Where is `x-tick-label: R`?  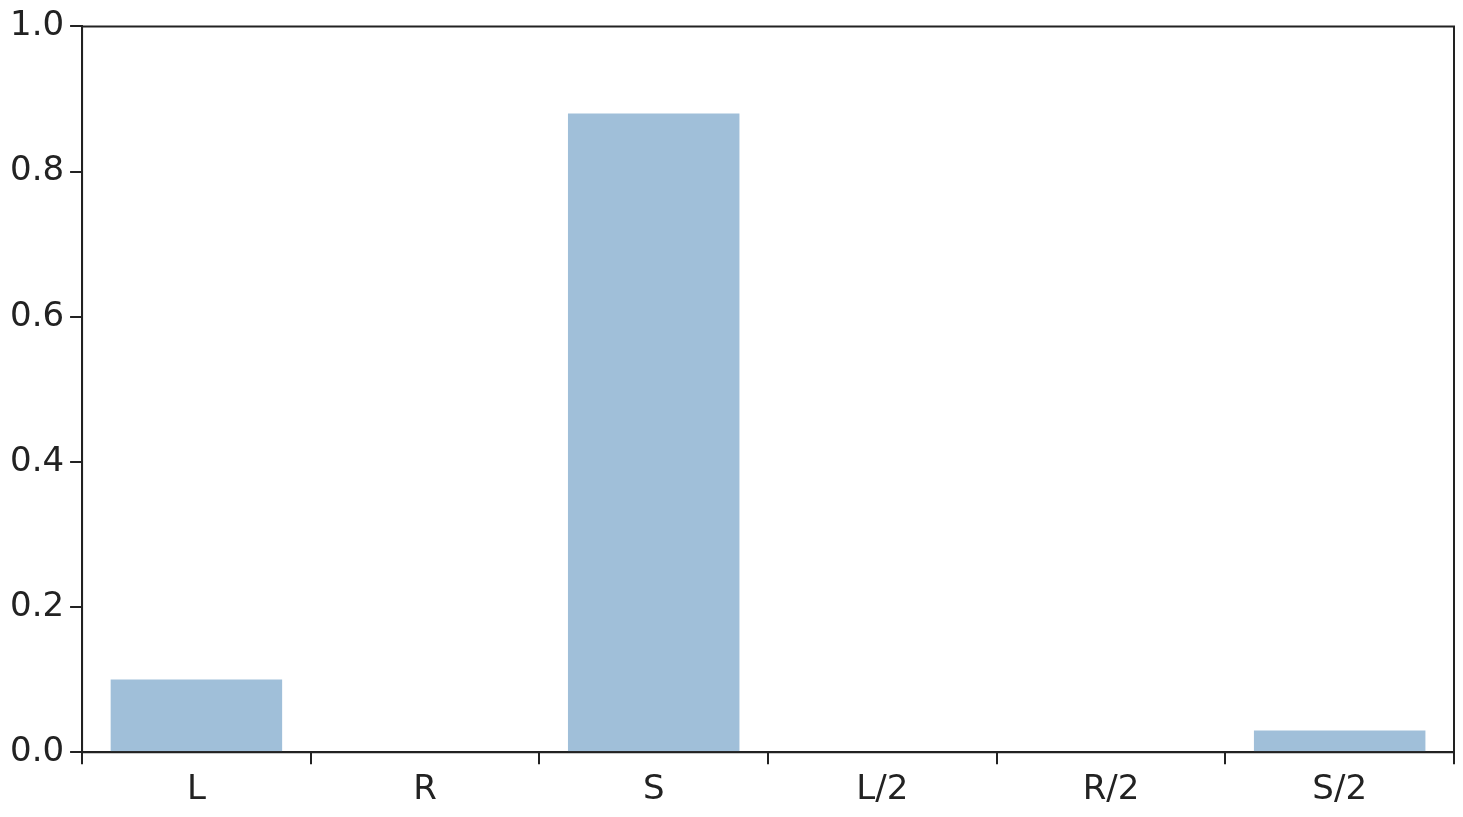 x-tick-label: R is located at coordinates (425, 787).